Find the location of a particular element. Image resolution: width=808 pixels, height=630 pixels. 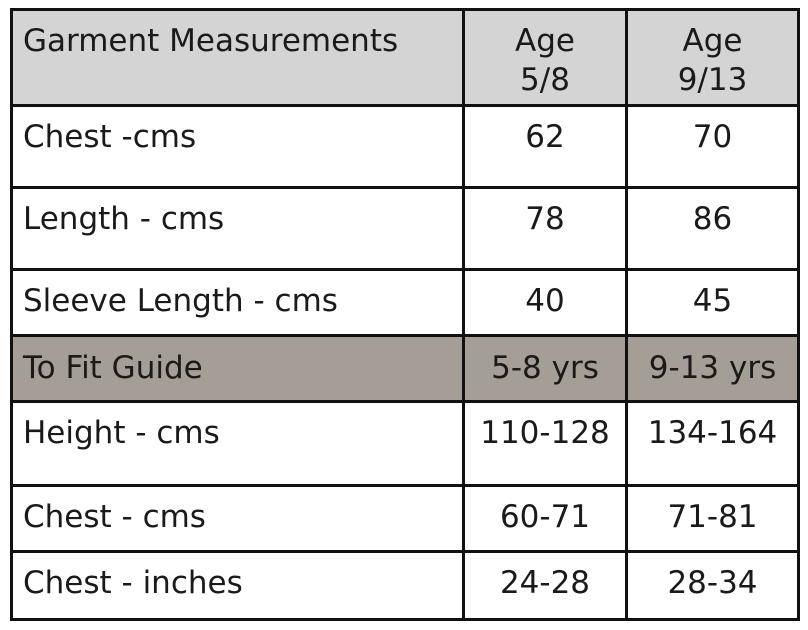

table-row: Chest - inches 24-28 28-34 is located at coordinates (405, 585).